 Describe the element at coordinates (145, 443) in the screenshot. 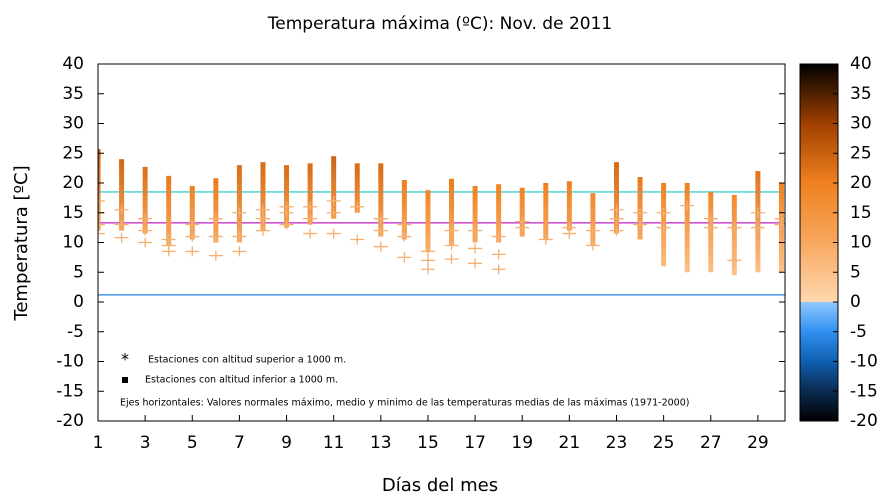

I see `x-tick-label: 3` at that location.